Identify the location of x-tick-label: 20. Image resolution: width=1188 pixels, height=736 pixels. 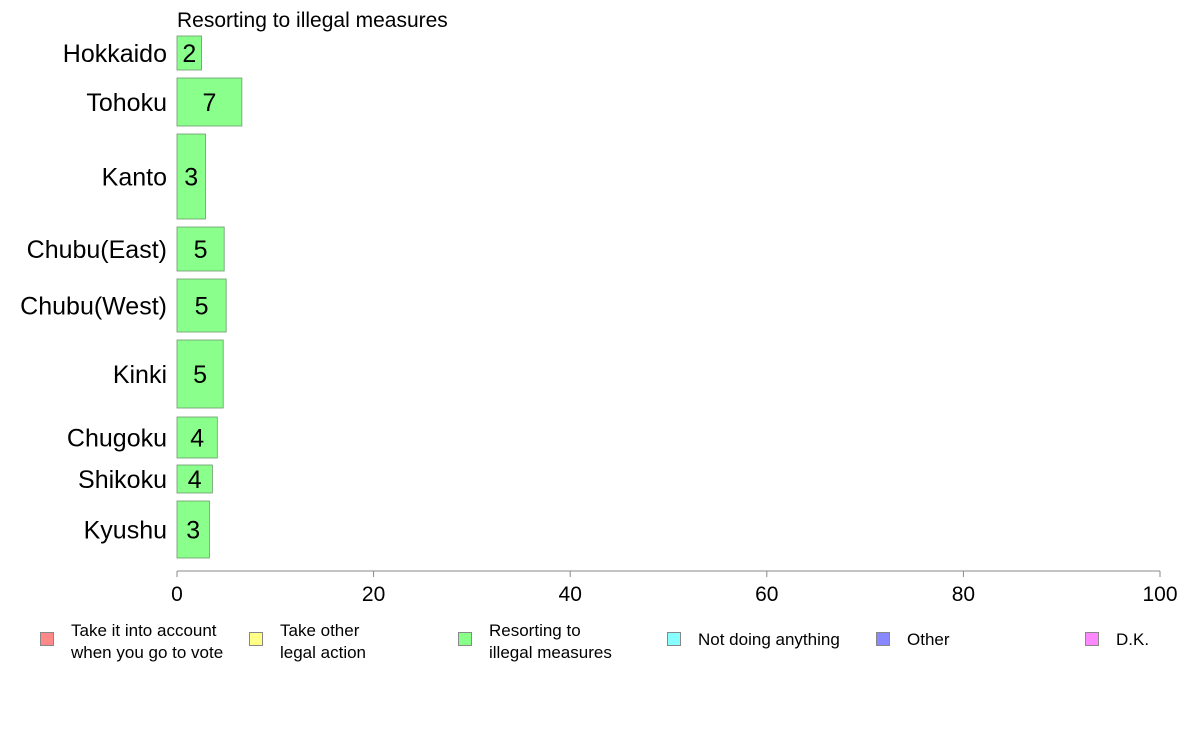
(373, 594).